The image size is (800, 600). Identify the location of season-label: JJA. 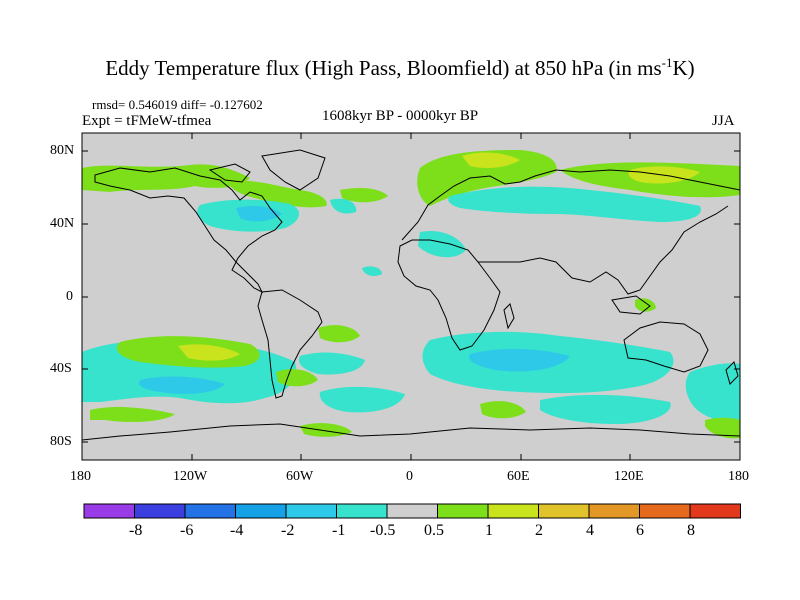
(723, 121).